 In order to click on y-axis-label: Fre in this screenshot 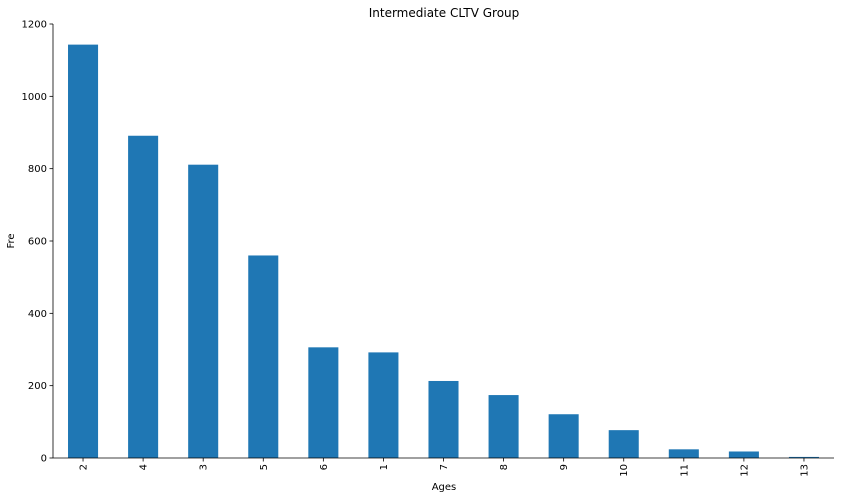, I will do `click(11, 240)`.